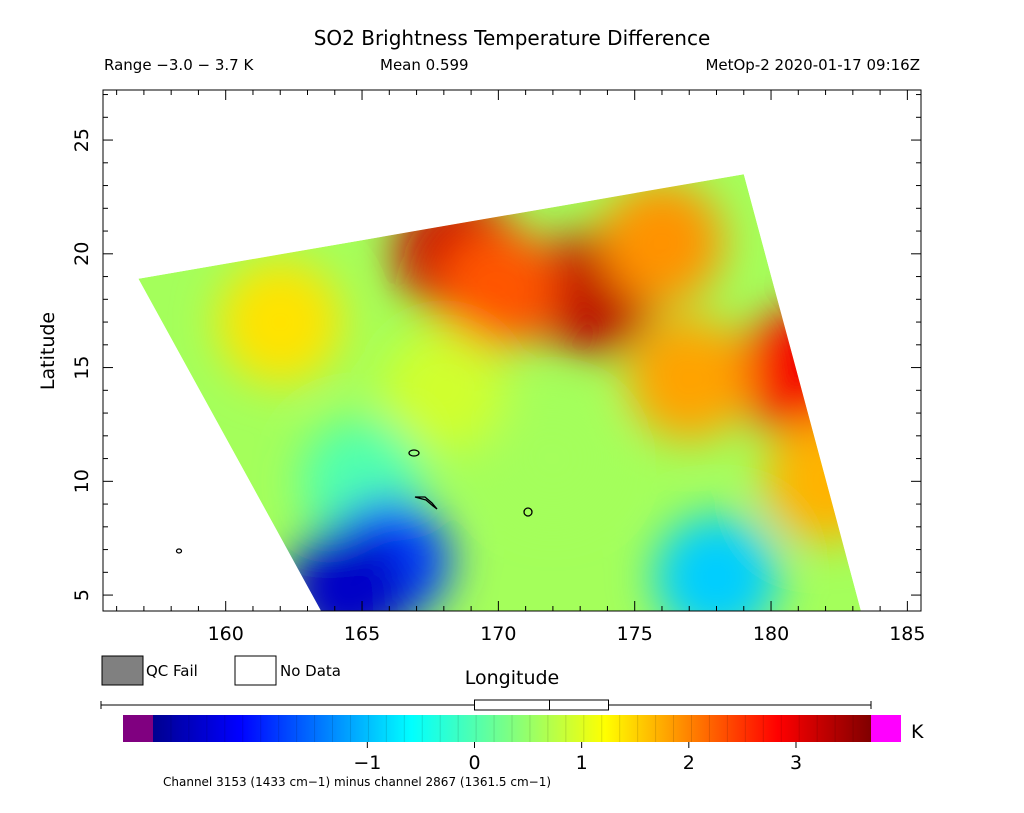  I want to click on y-axis-label: Latitude, so click(48, 351).